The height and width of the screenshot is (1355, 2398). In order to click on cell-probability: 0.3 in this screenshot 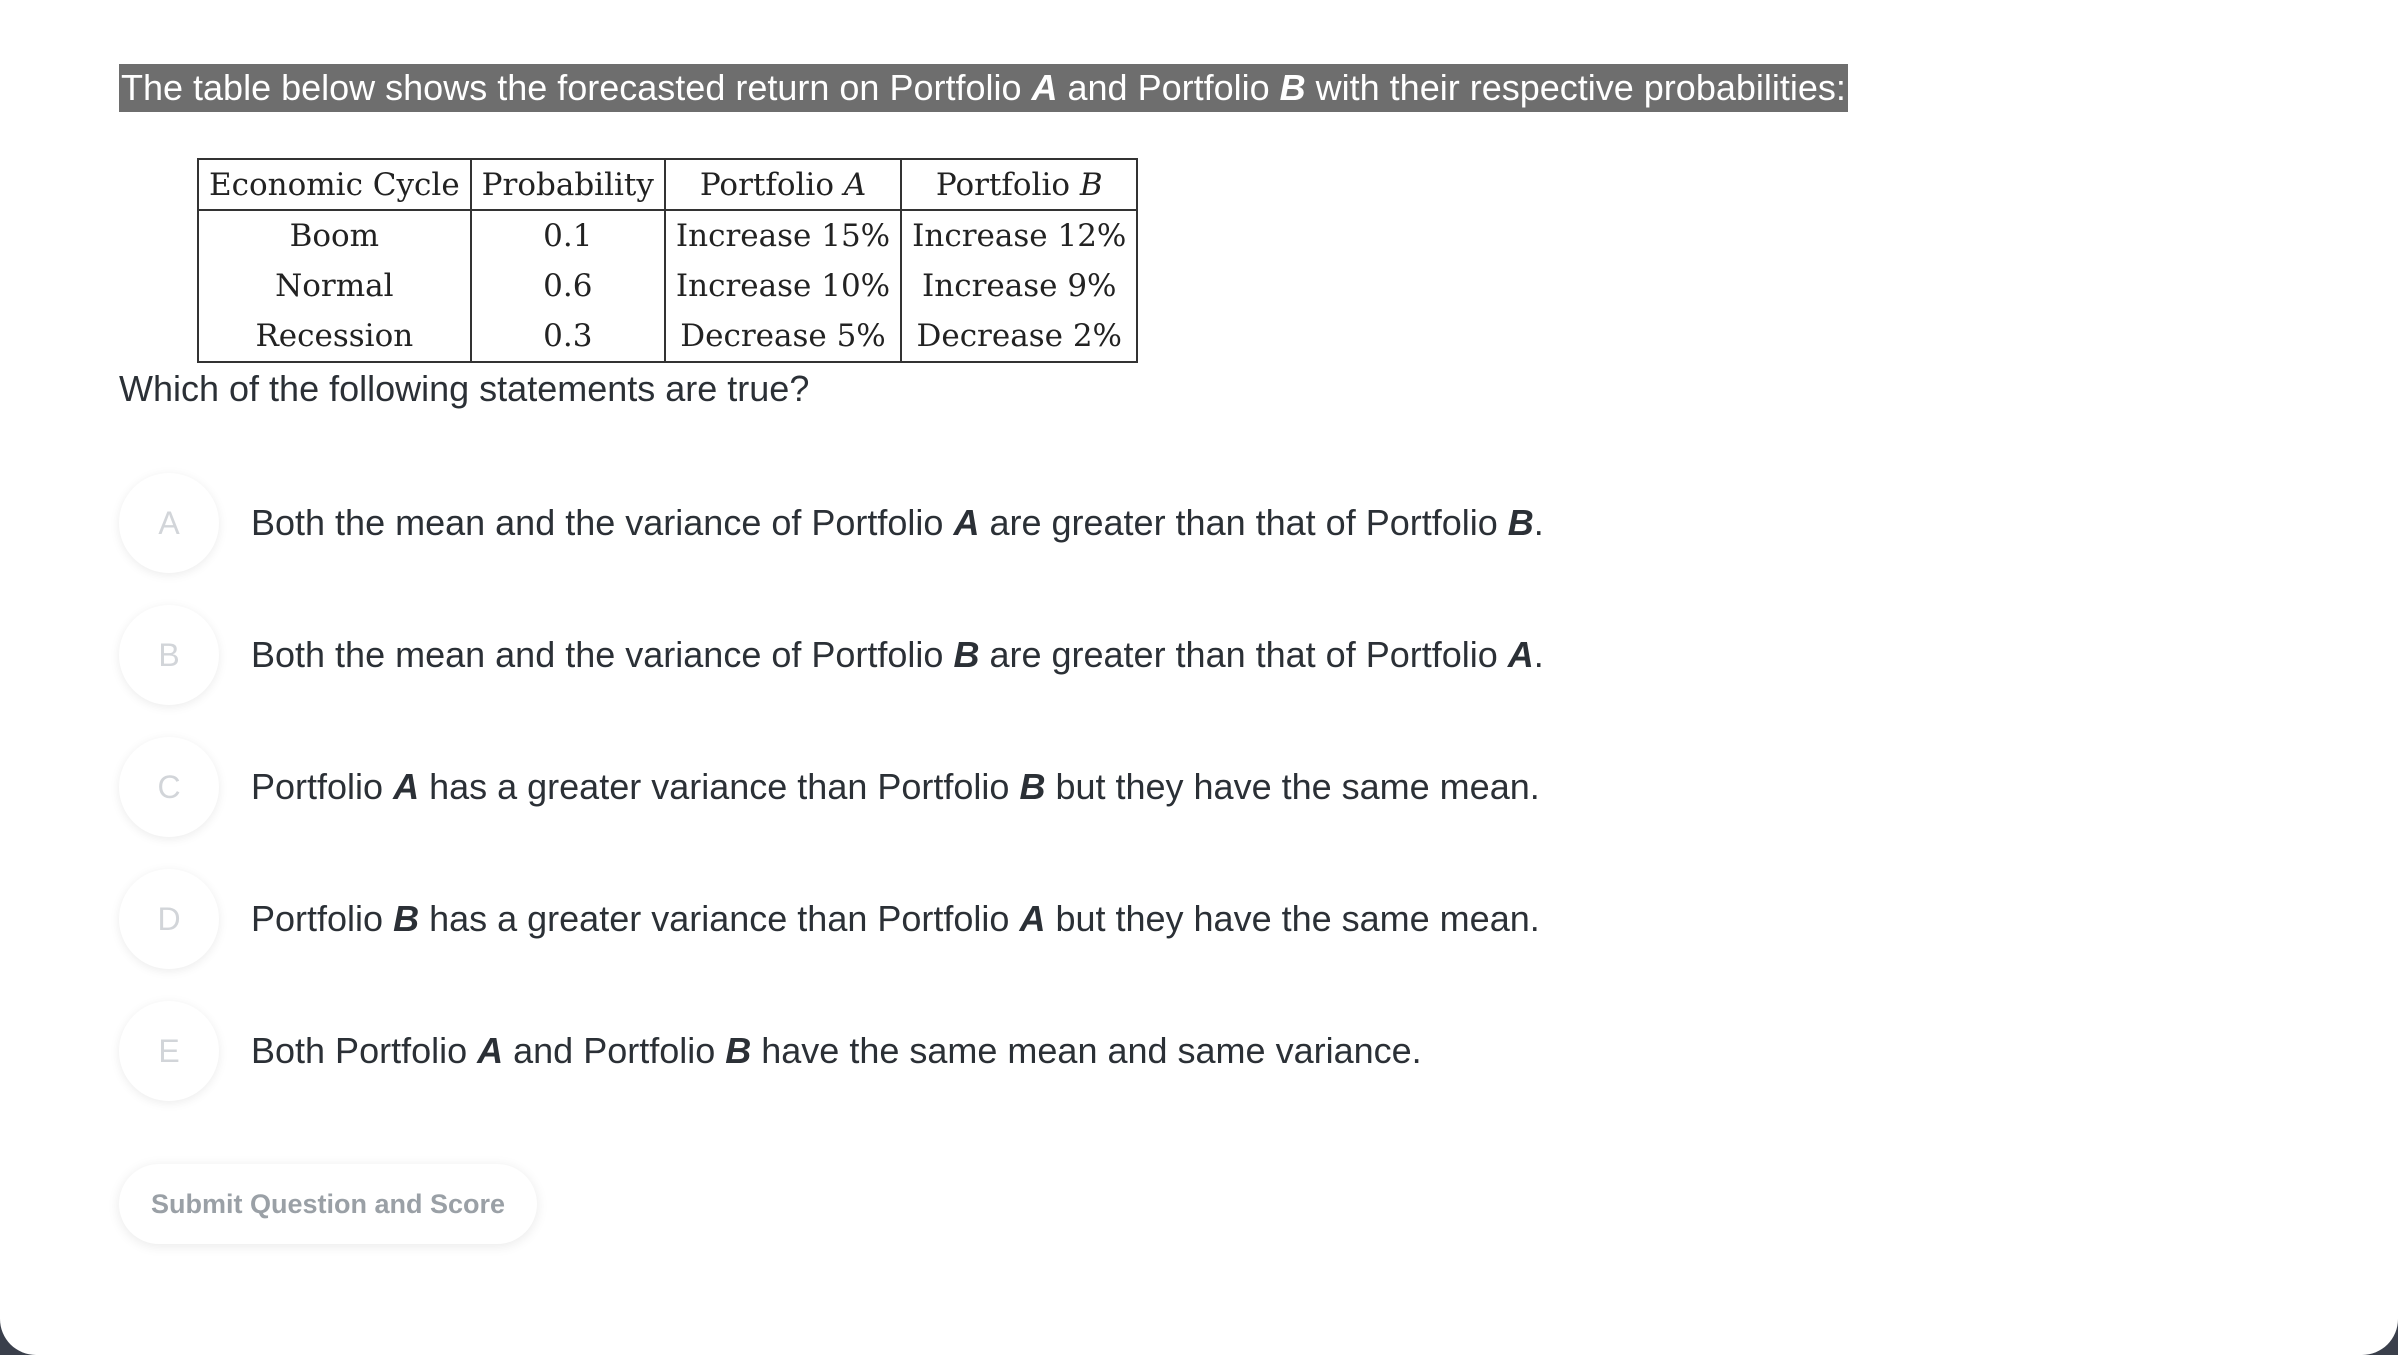, I will do `click(567, 337)`.